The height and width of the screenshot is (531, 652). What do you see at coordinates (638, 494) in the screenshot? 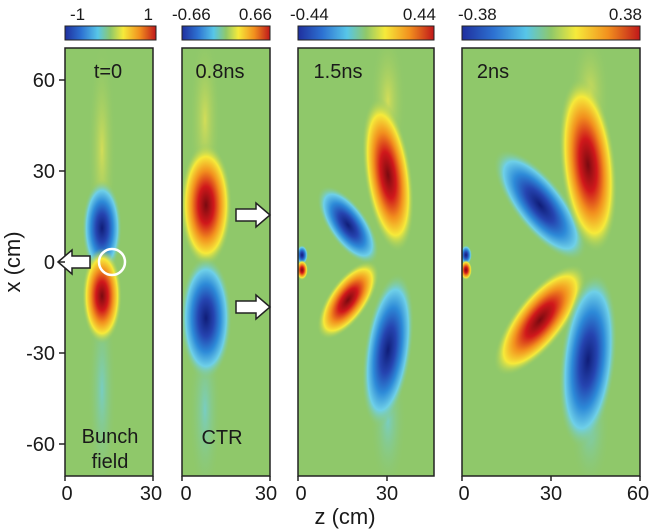
I see `x-tick-label: 60` at bounding box center [638, 494].